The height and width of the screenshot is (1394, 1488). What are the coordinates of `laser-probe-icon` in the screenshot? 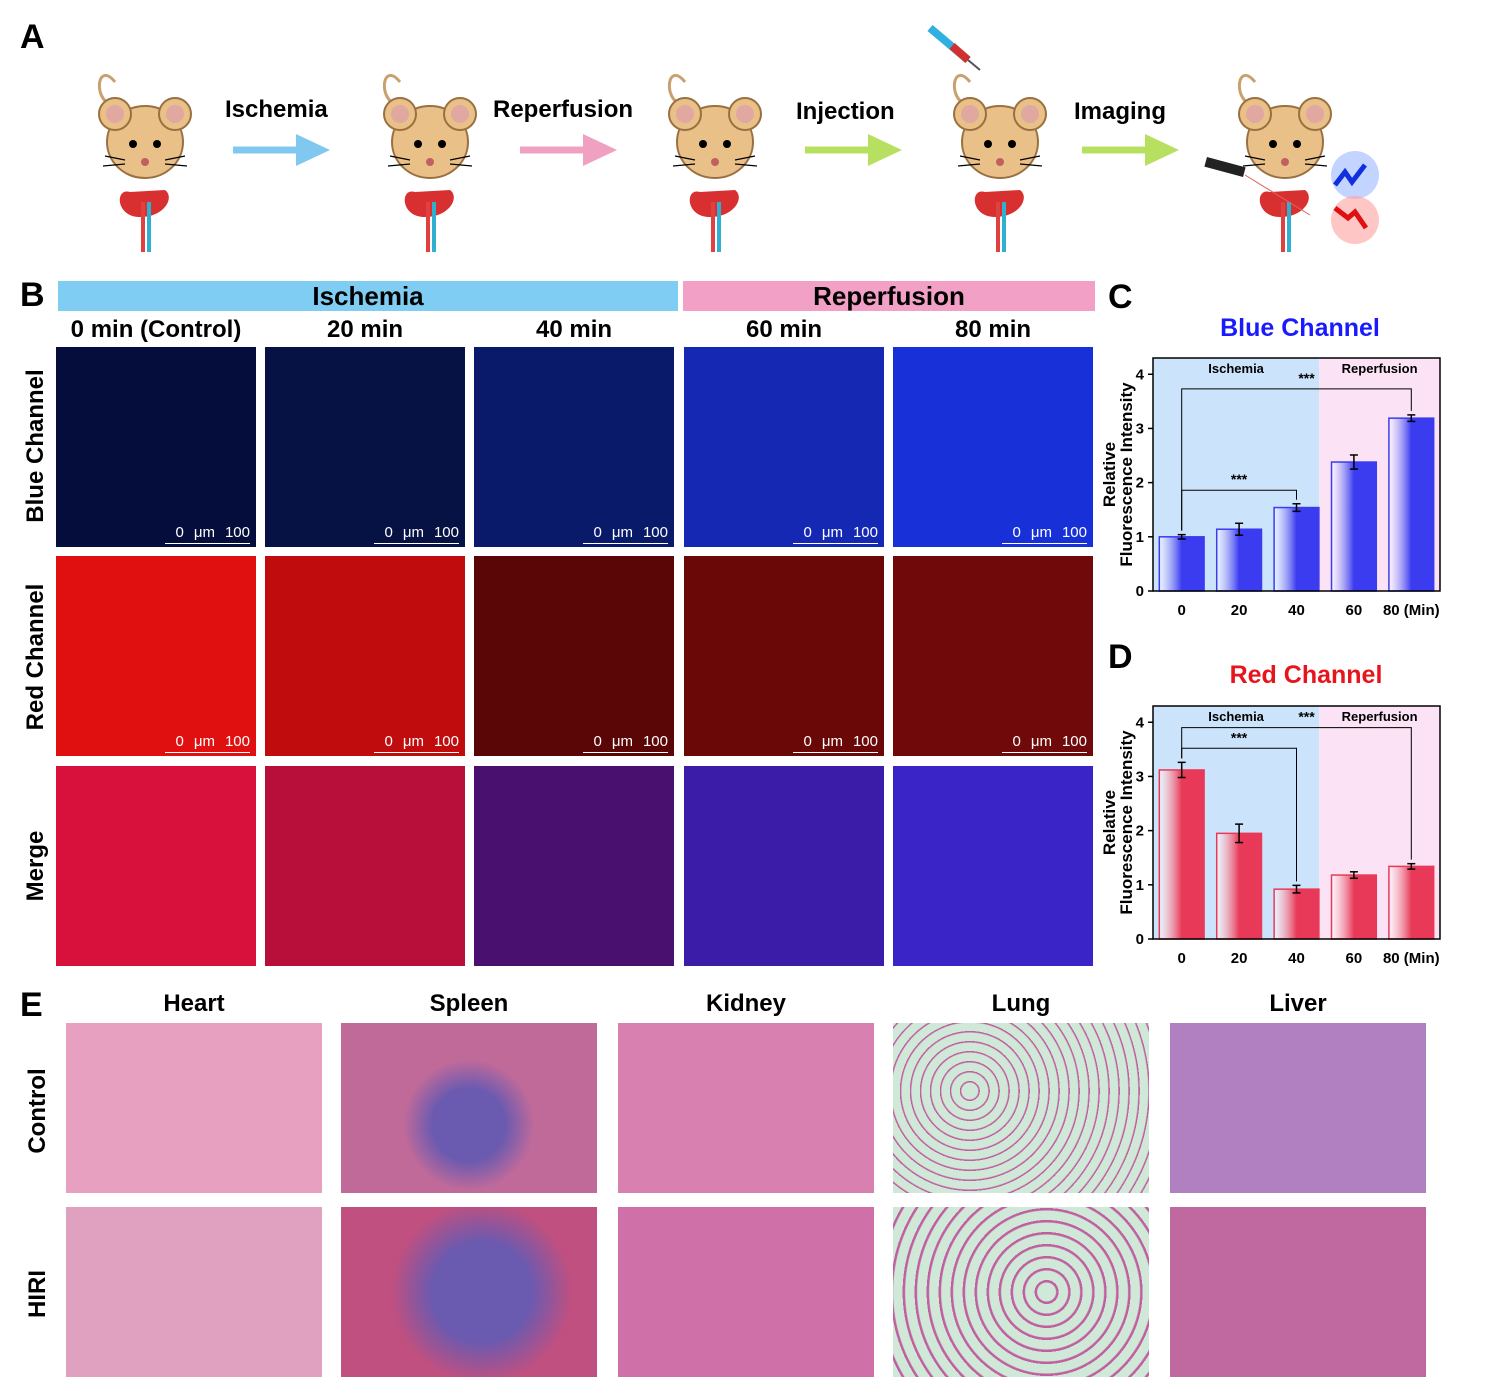 It's located at (1257, 186).